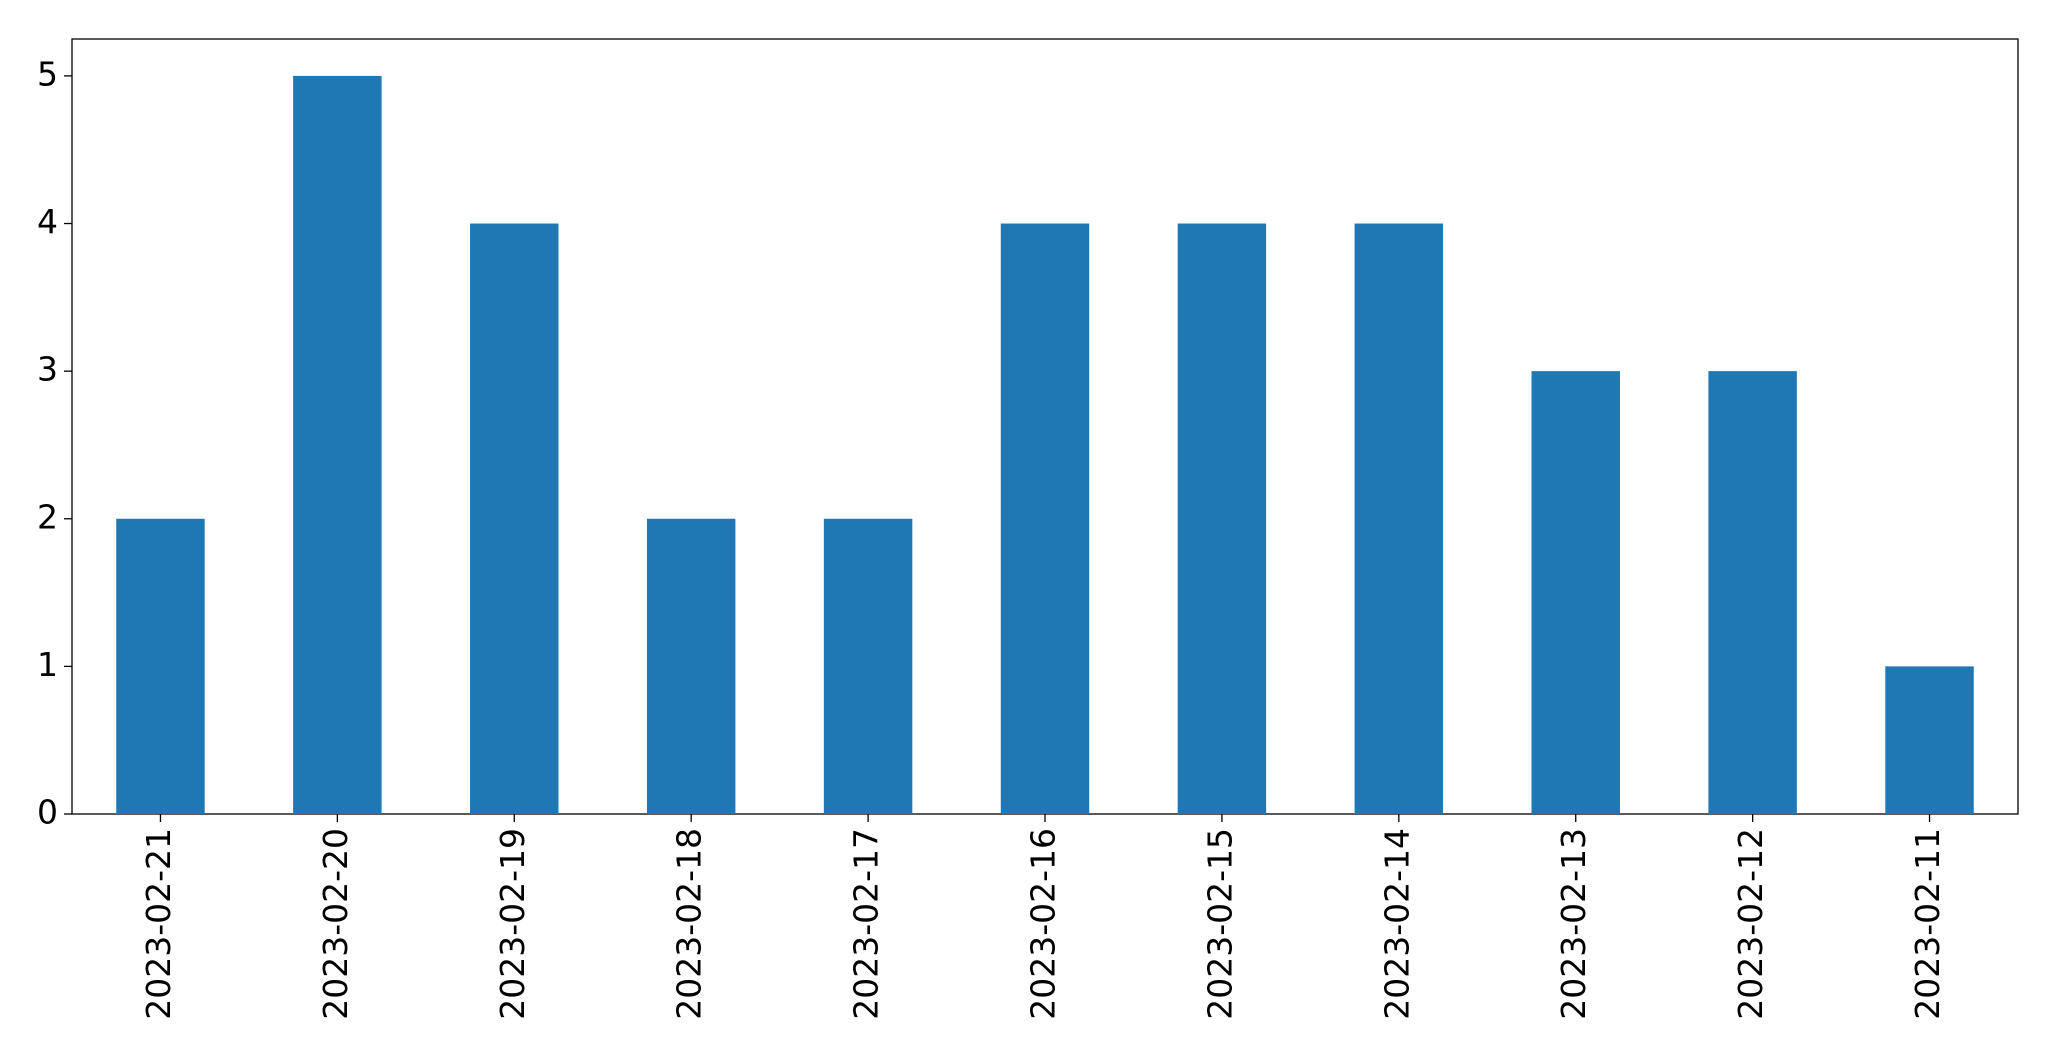 This screenshot has width=2049, height=1061. Describe the element at coordinates (1219, 924) in the screenshot. I see `x-tick-label: 2023-02-15` at that location.